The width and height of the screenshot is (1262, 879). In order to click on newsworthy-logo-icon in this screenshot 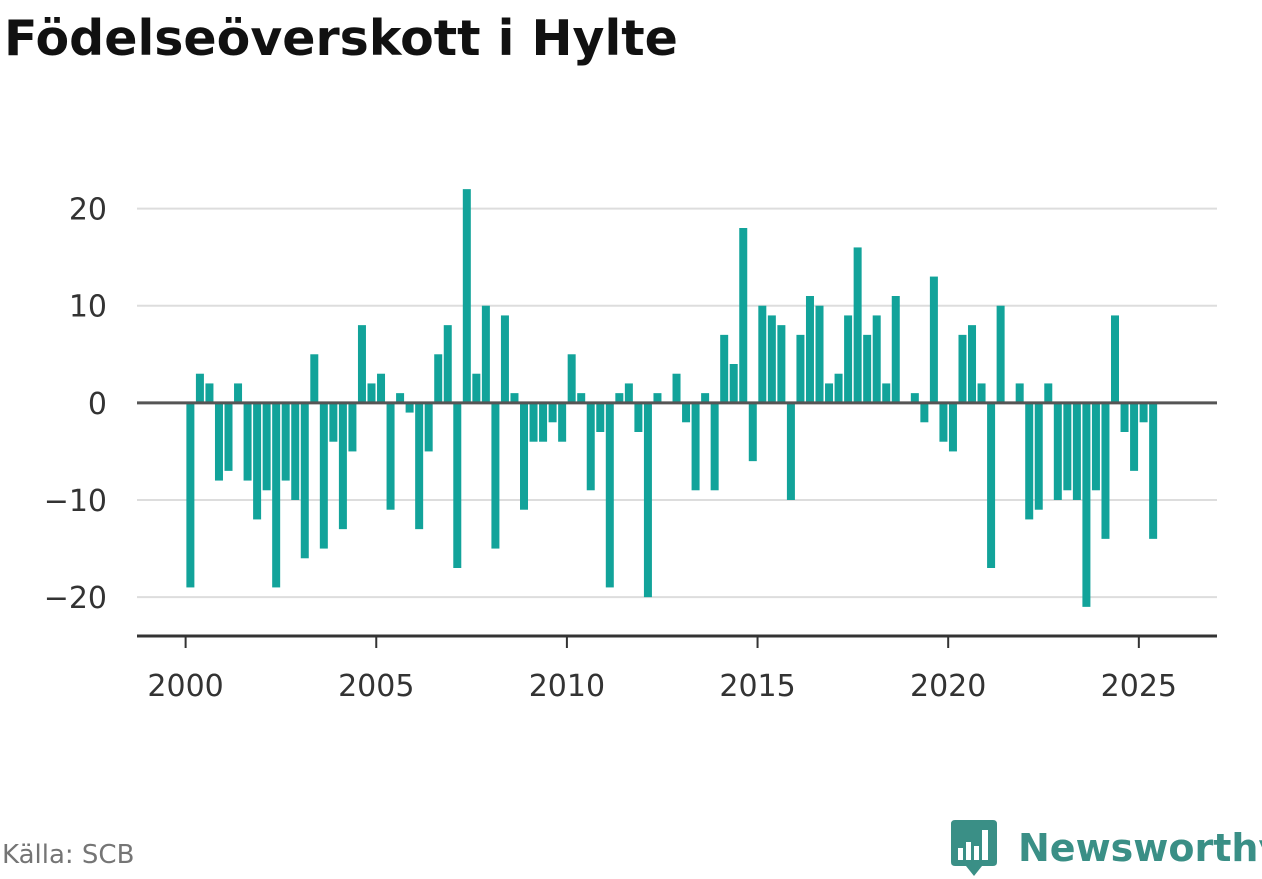, I will do `click(974, 848)`.